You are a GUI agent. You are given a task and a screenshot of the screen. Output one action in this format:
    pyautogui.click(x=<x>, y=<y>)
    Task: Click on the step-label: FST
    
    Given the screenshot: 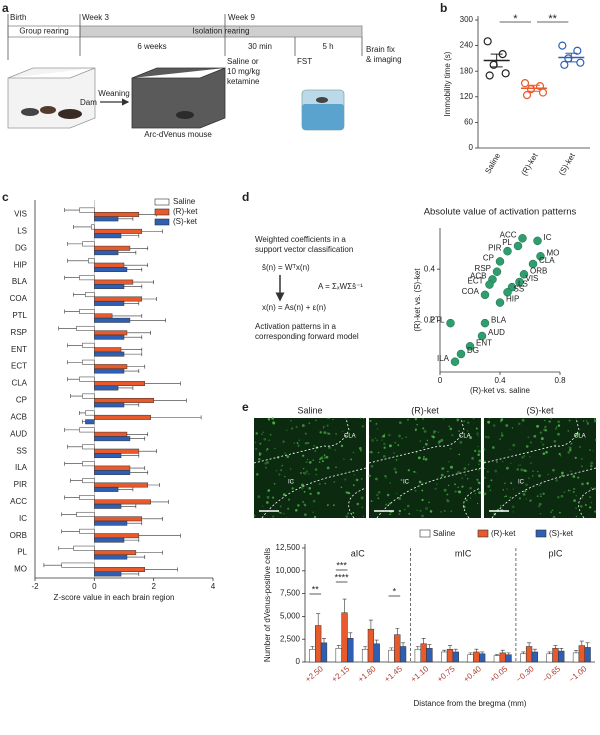 What is the action you would take?
    pyautogui.click(x=304, y=61)
    